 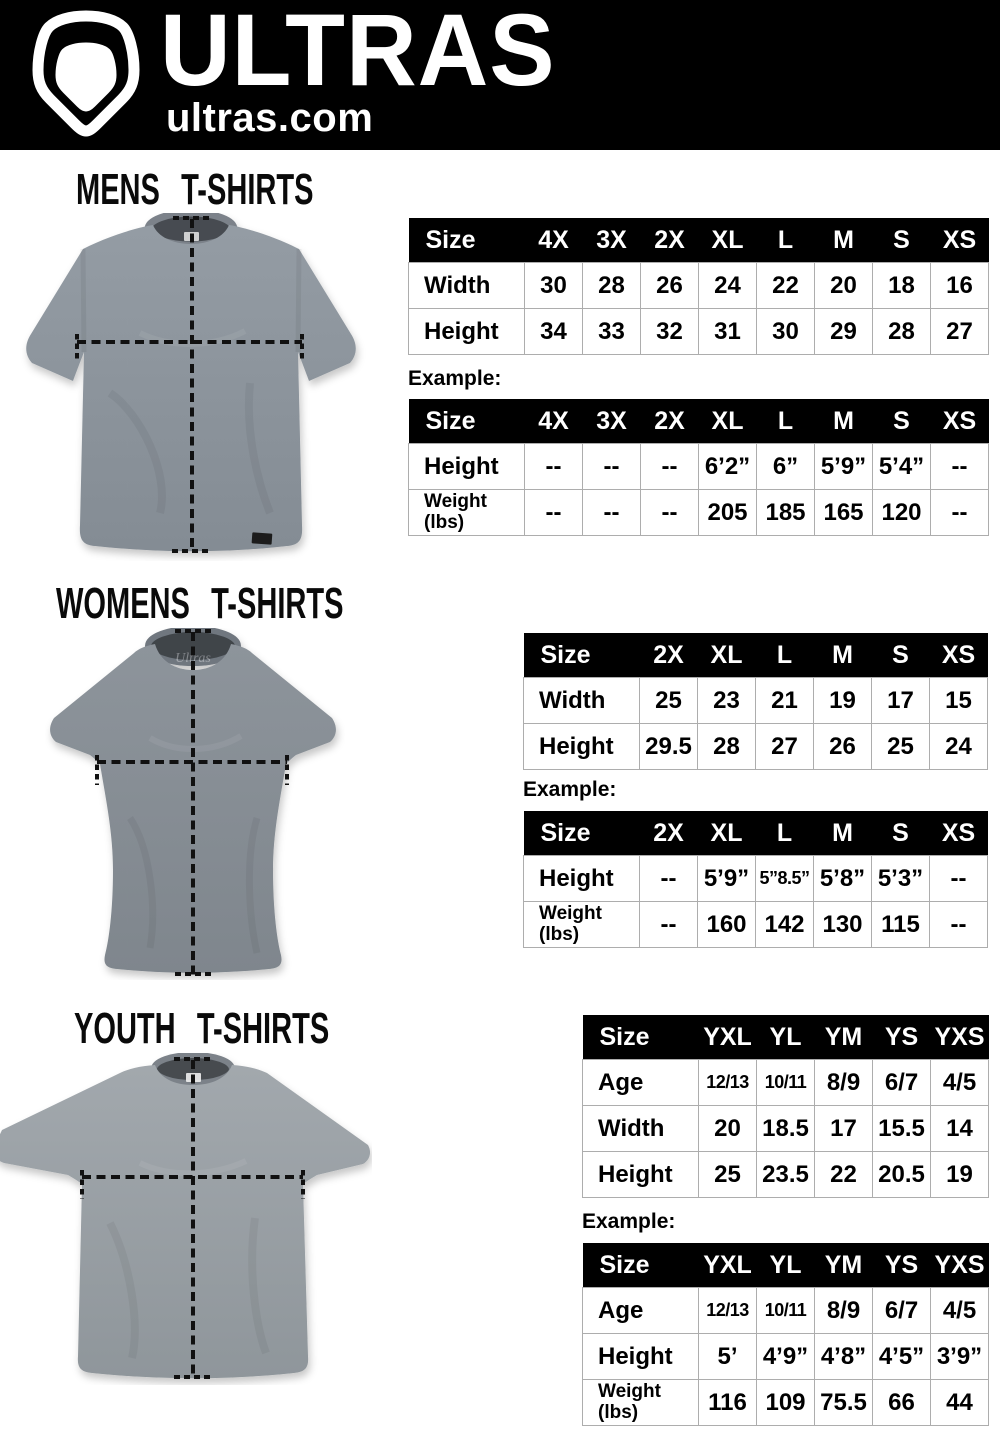 What do you see at coordinates (785, 466) in the screenshot?
I see `cell-value: 6”` at bounding box center [785, 466].